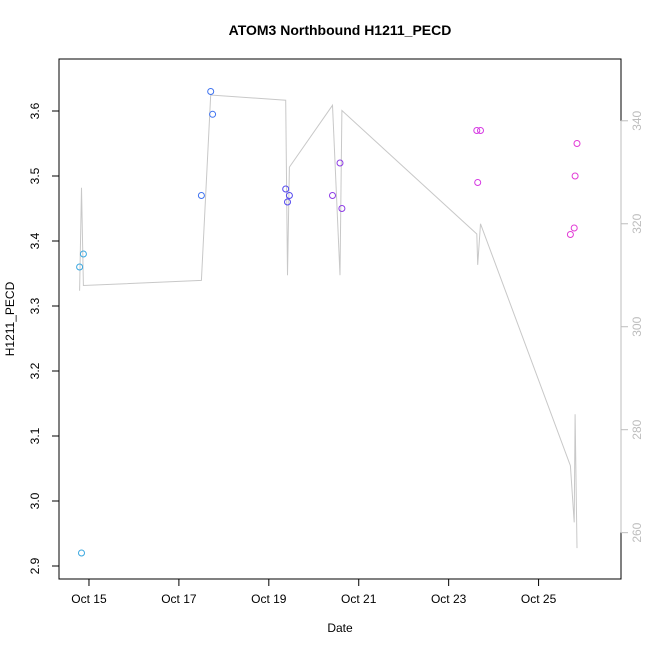  What do you see at coordinates (44, 338) in the screenshot?
I see `y-axis-left: 2.9 3.0 3.1 3.2 3.3 3.4 3.5 3.6` at bounding box center [44, 338].